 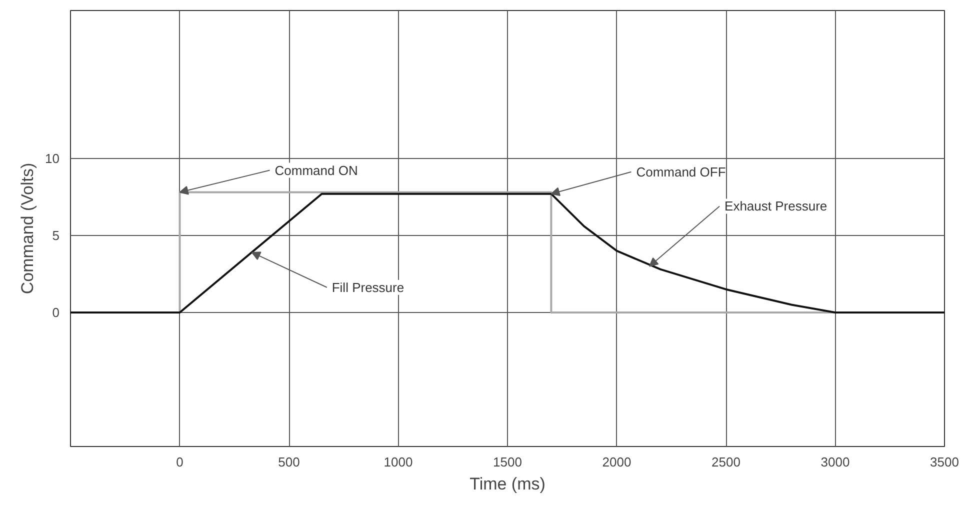 What do you see at coordinates (944, 462) in the screenshot?
I see `x-tick-label: 3500` at bounding box center [944, 462].